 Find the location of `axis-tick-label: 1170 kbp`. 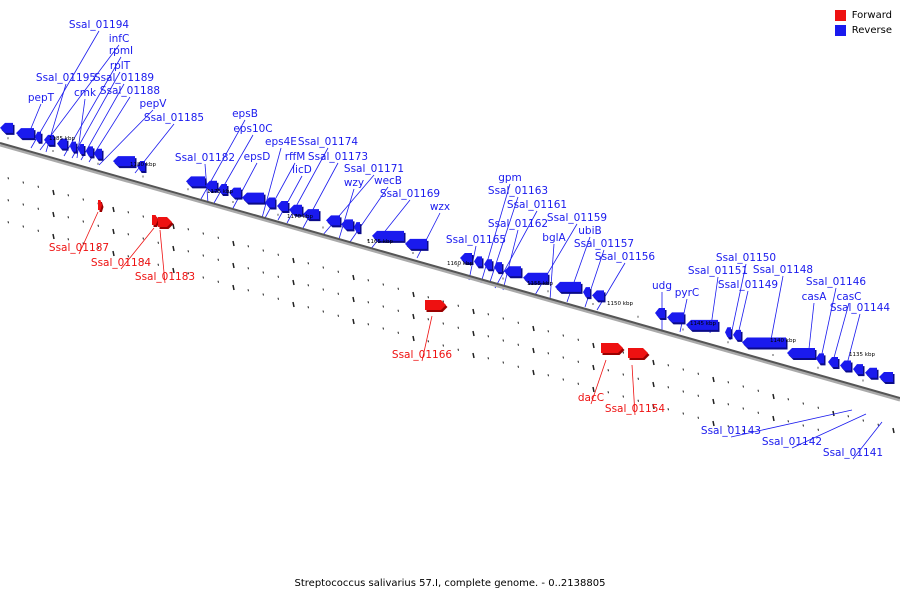

axis-tick-label: 1170 kbp is located at coordinates (300, 217).